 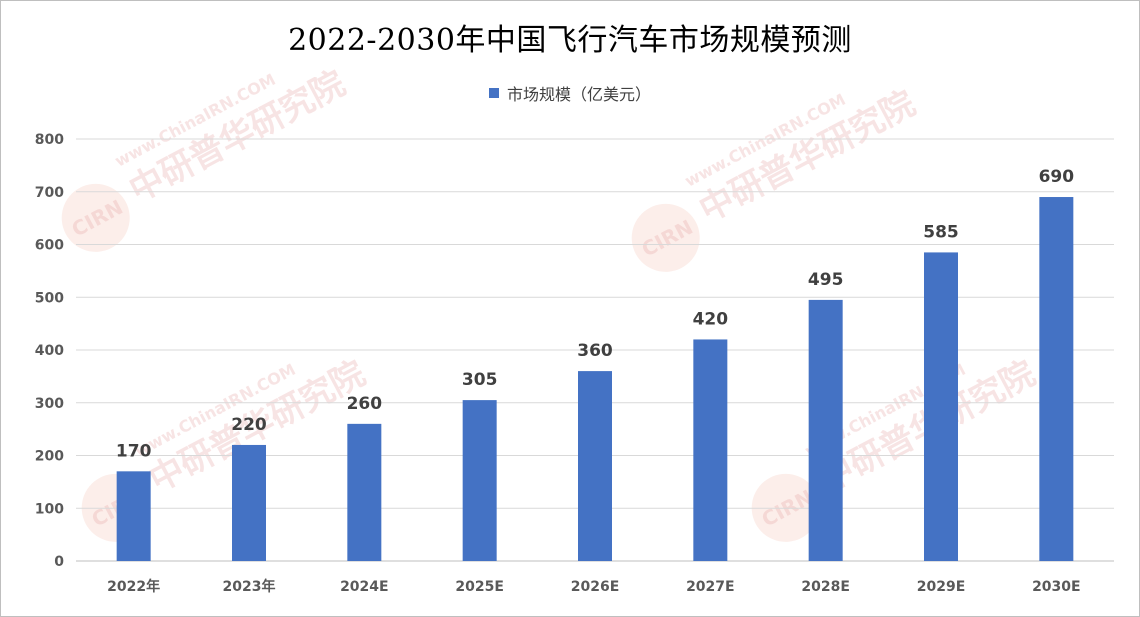 What do you see at coordinates (578, 94) in the screenshot?
I see `legend-label: 市场规模（亿美元）` at bounding box center [578, 94].